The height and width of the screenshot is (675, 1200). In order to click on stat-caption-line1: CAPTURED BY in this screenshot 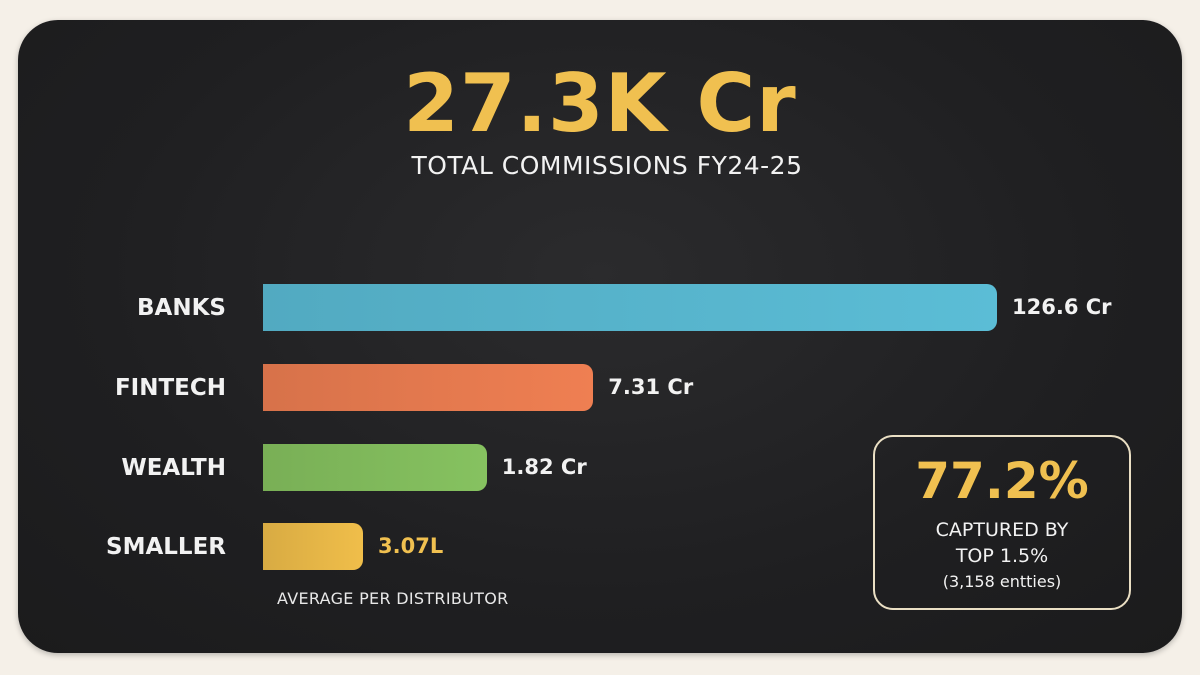, I will do `click(1002, 530)`.